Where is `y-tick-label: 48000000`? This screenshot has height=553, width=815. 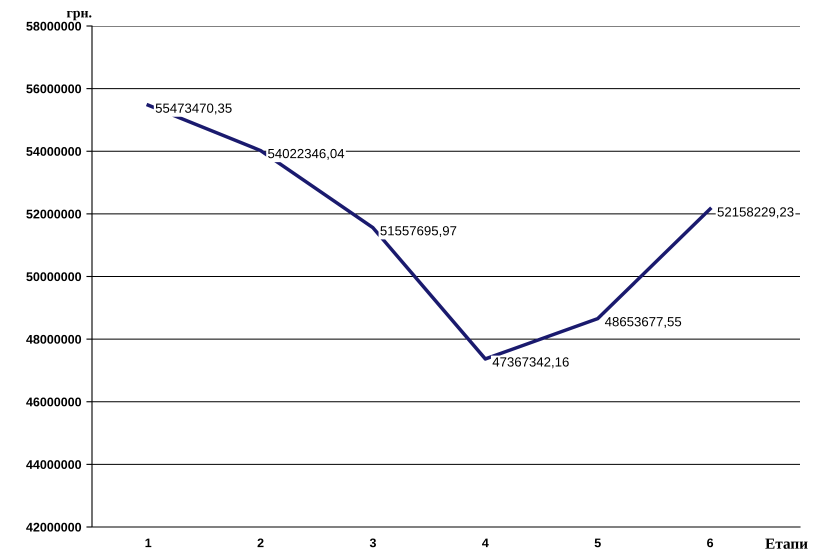
y-tick-label: 48000000 is located at coordinates (54, 339).